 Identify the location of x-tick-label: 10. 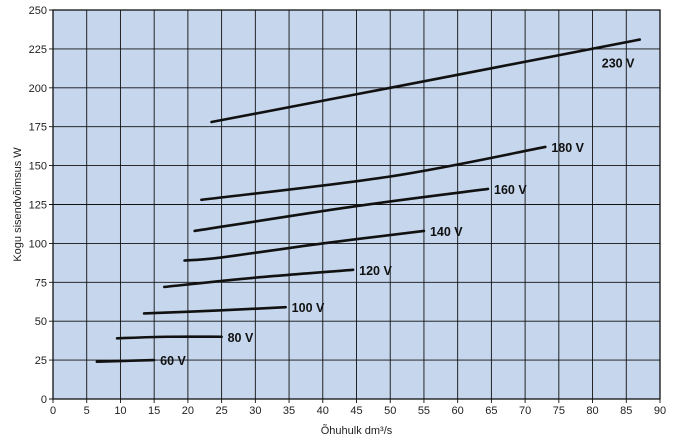
(120, 411).